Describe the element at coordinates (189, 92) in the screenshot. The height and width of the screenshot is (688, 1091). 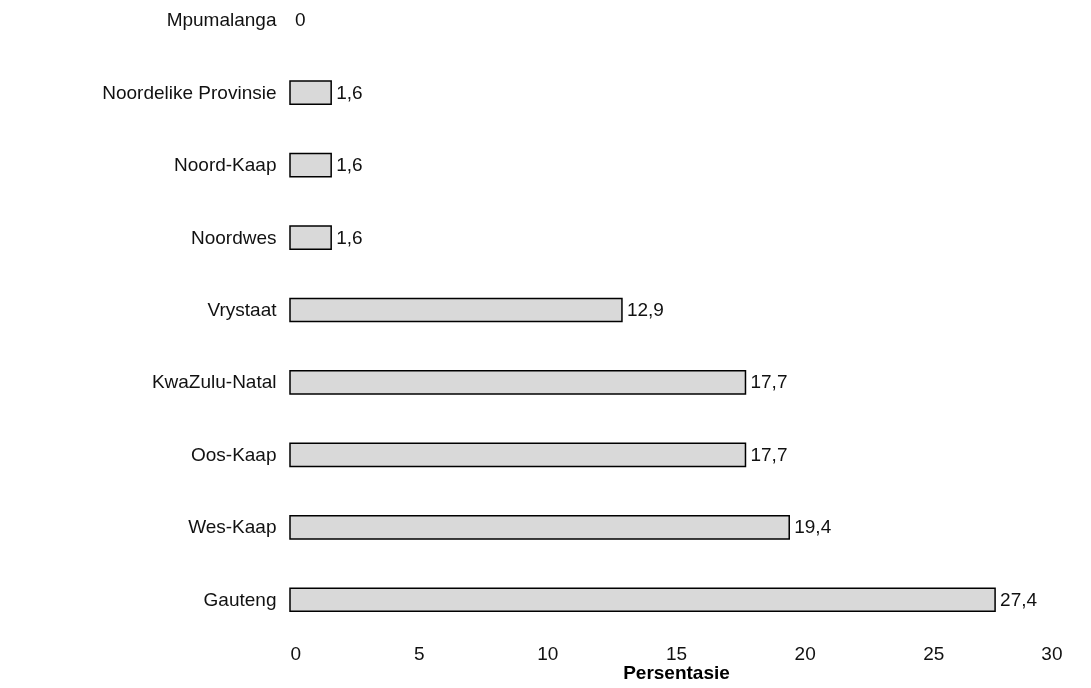
I see `y-tick-label: Noordelike Provinsie` at that location.